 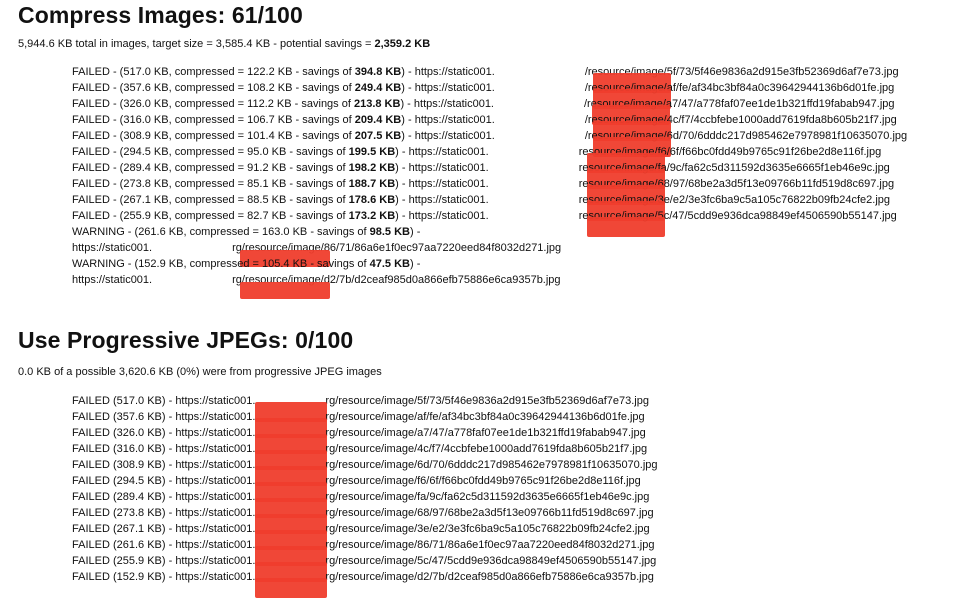 What do you see at coordinates (160, 15) in the screenshot?
I see `compress-images-title: Compress Images: 61/100` at bounding box center [160, 15].